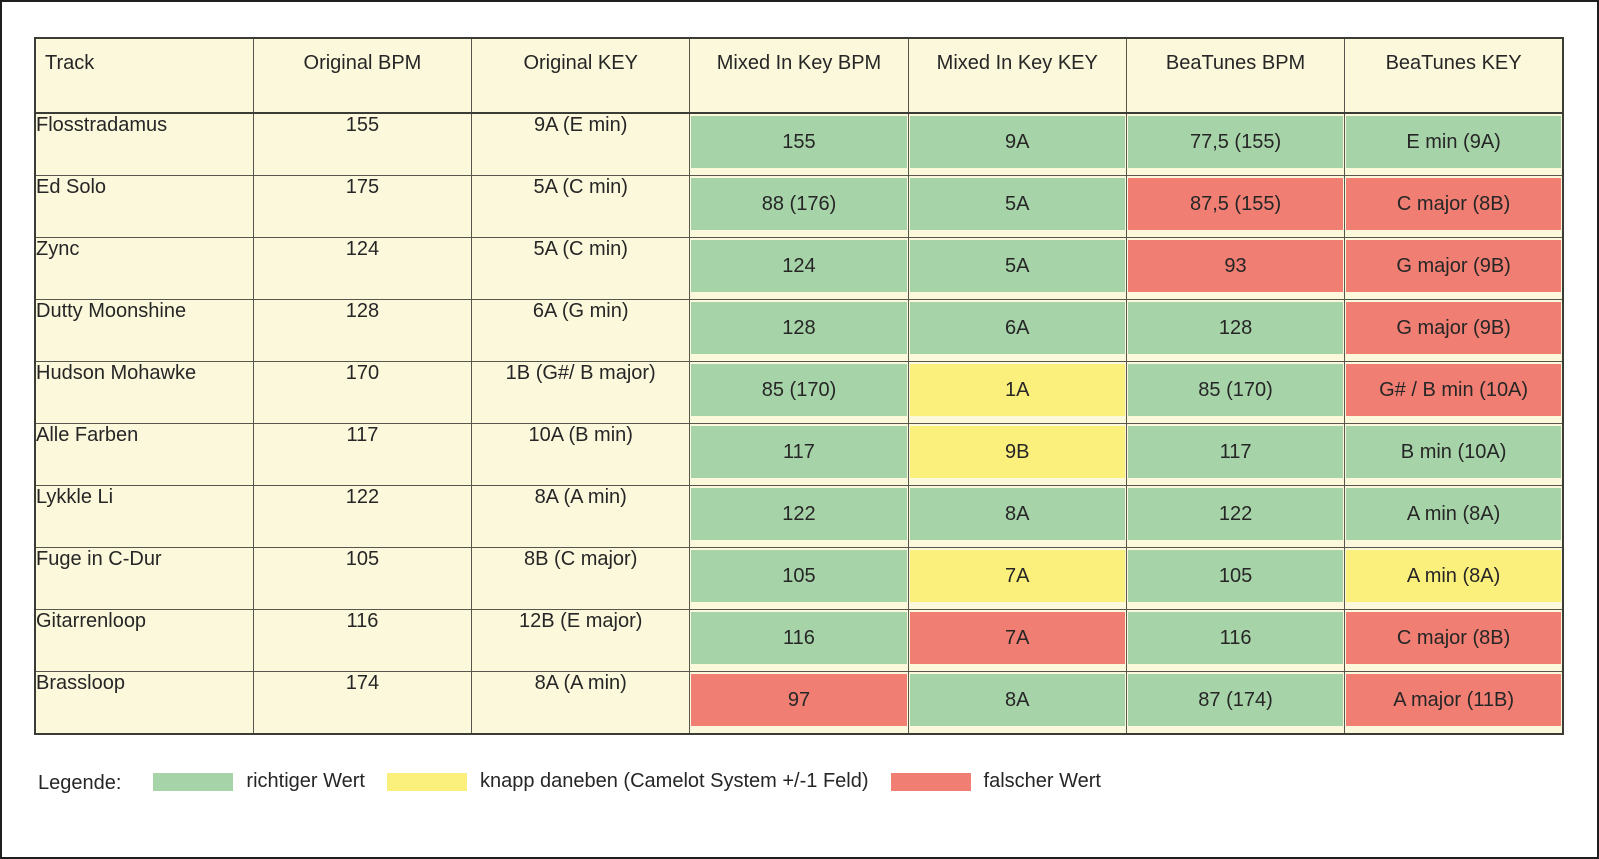  I want to click on table-row: Zync 124 5A (C min) 124 5A 93 G major (9B), so click(799, 268).